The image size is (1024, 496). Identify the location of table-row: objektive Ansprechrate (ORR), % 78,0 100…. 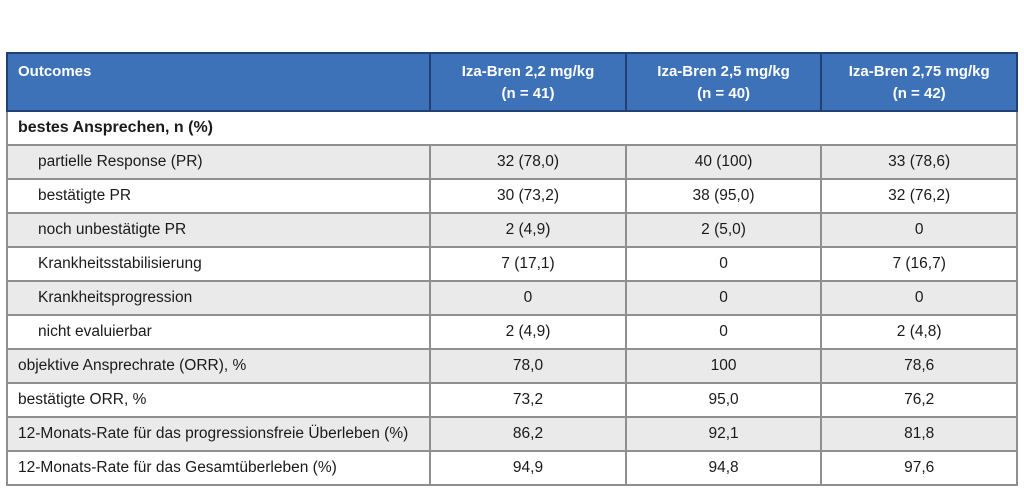
(511, 366).